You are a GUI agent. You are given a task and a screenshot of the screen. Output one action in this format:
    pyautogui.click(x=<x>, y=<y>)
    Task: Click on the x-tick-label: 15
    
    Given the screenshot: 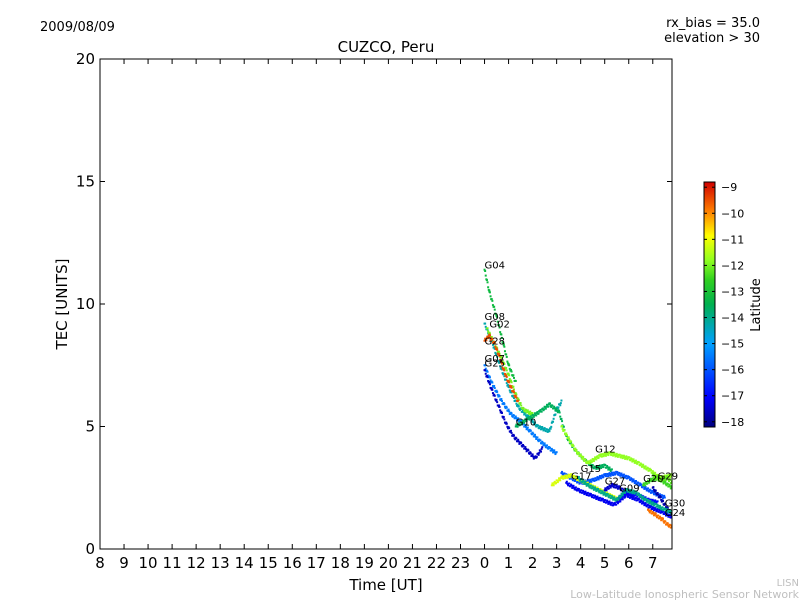 What is the action you would take?
    pyautogui.click(x=268, y=563)
    